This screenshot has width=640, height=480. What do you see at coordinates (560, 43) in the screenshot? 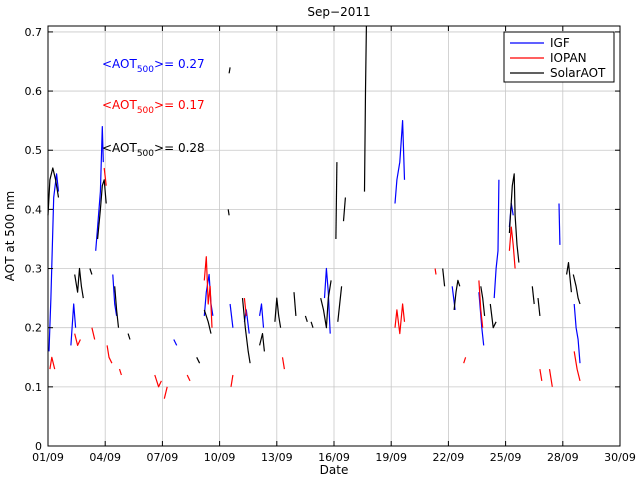
I see `legend-label-igf: IGF` at bounding box center [560, 43].